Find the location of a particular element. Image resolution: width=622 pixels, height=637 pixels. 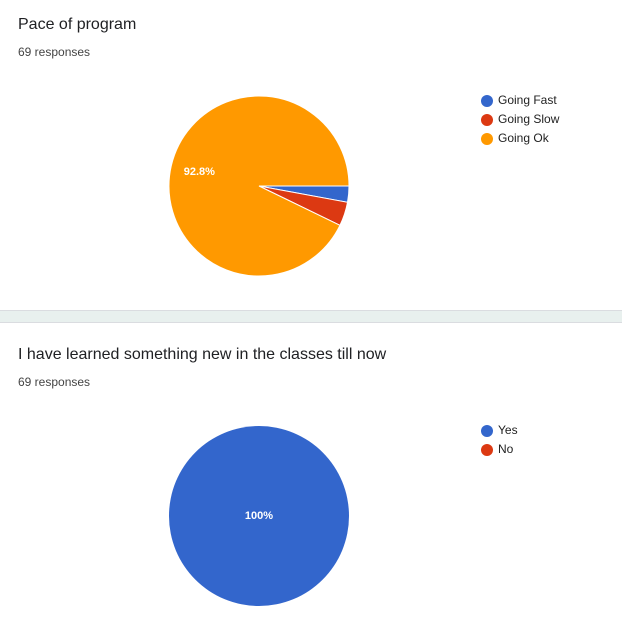

legend-label: Going Fast is located at coordinates (527, 100).